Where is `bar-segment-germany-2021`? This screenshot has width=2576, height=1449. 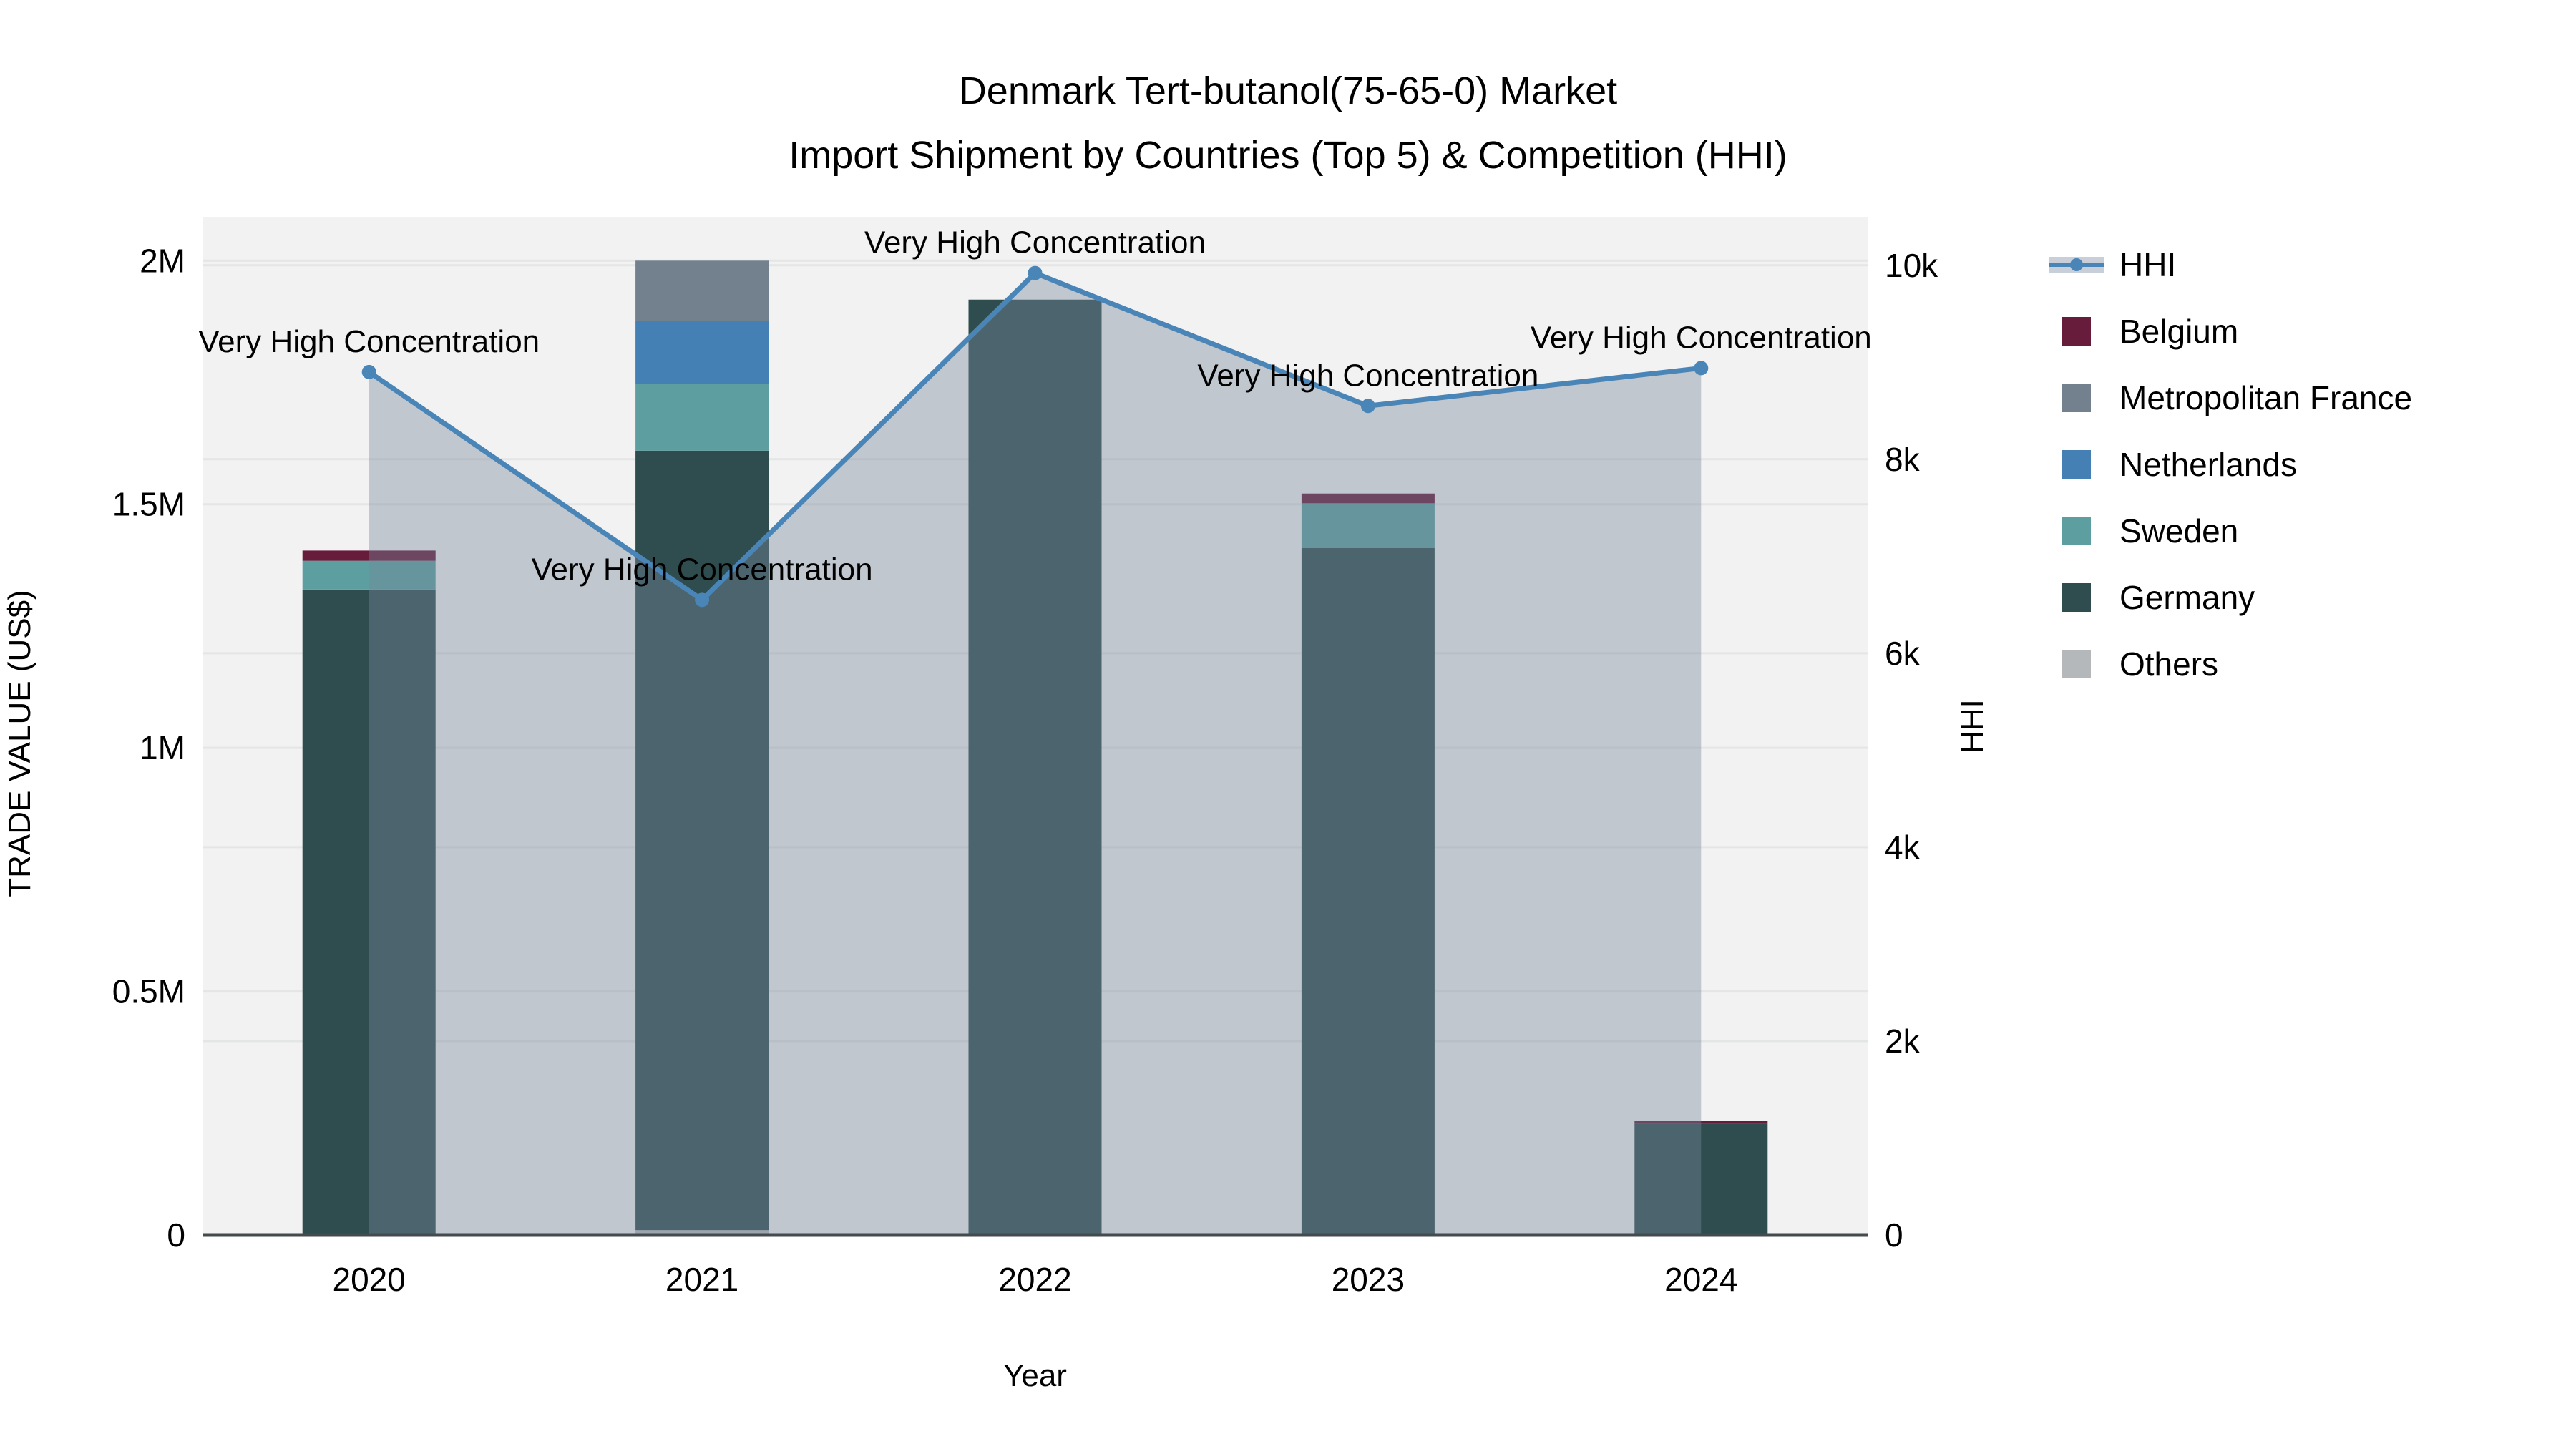 bar-segment-germany-2021 is located at coordinates (702, 841).